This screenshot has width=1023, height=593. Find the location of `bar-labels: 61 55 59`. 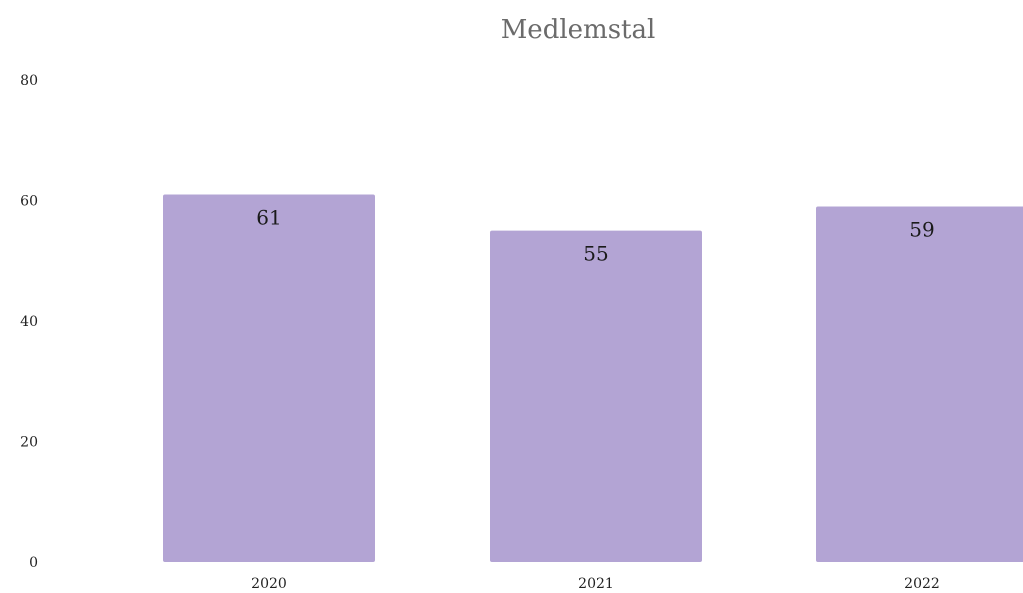

bar-labels: 61 55 59 is located at coordinates (595, 235).